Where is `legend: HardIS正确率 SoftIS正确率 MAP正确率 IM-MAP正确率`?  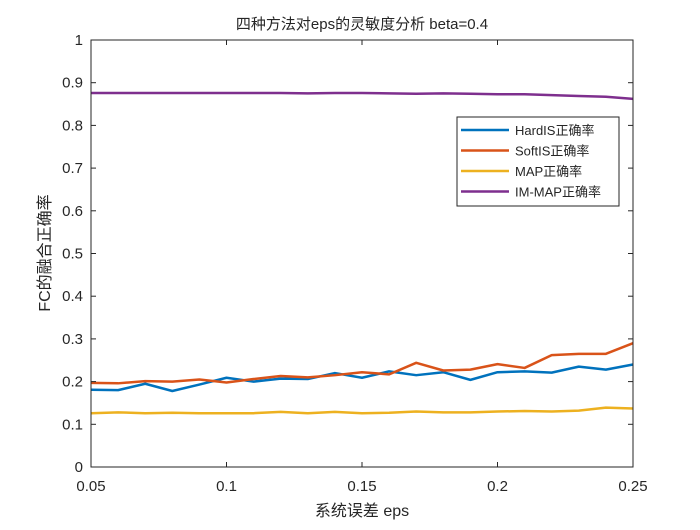 legend: HardIS正确率 SoftIS正确率 MAP正确率 IM-MAP正确率 is located at coordinates (538, 161).